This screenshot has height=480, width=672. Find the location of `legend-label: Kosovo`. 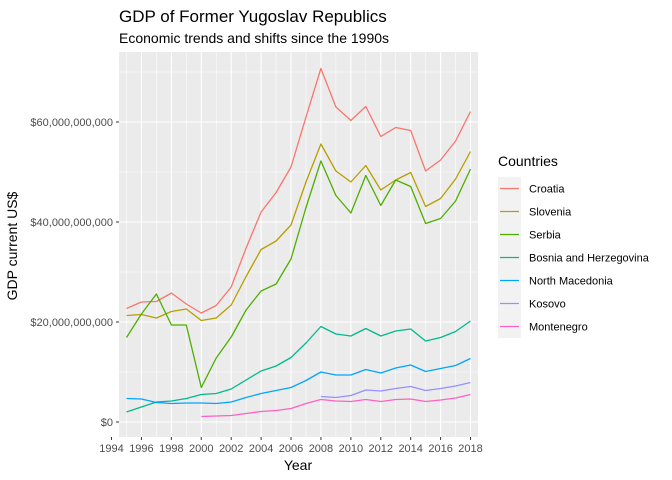

legend-label: Kosovo is located at coordinates (547, 305).